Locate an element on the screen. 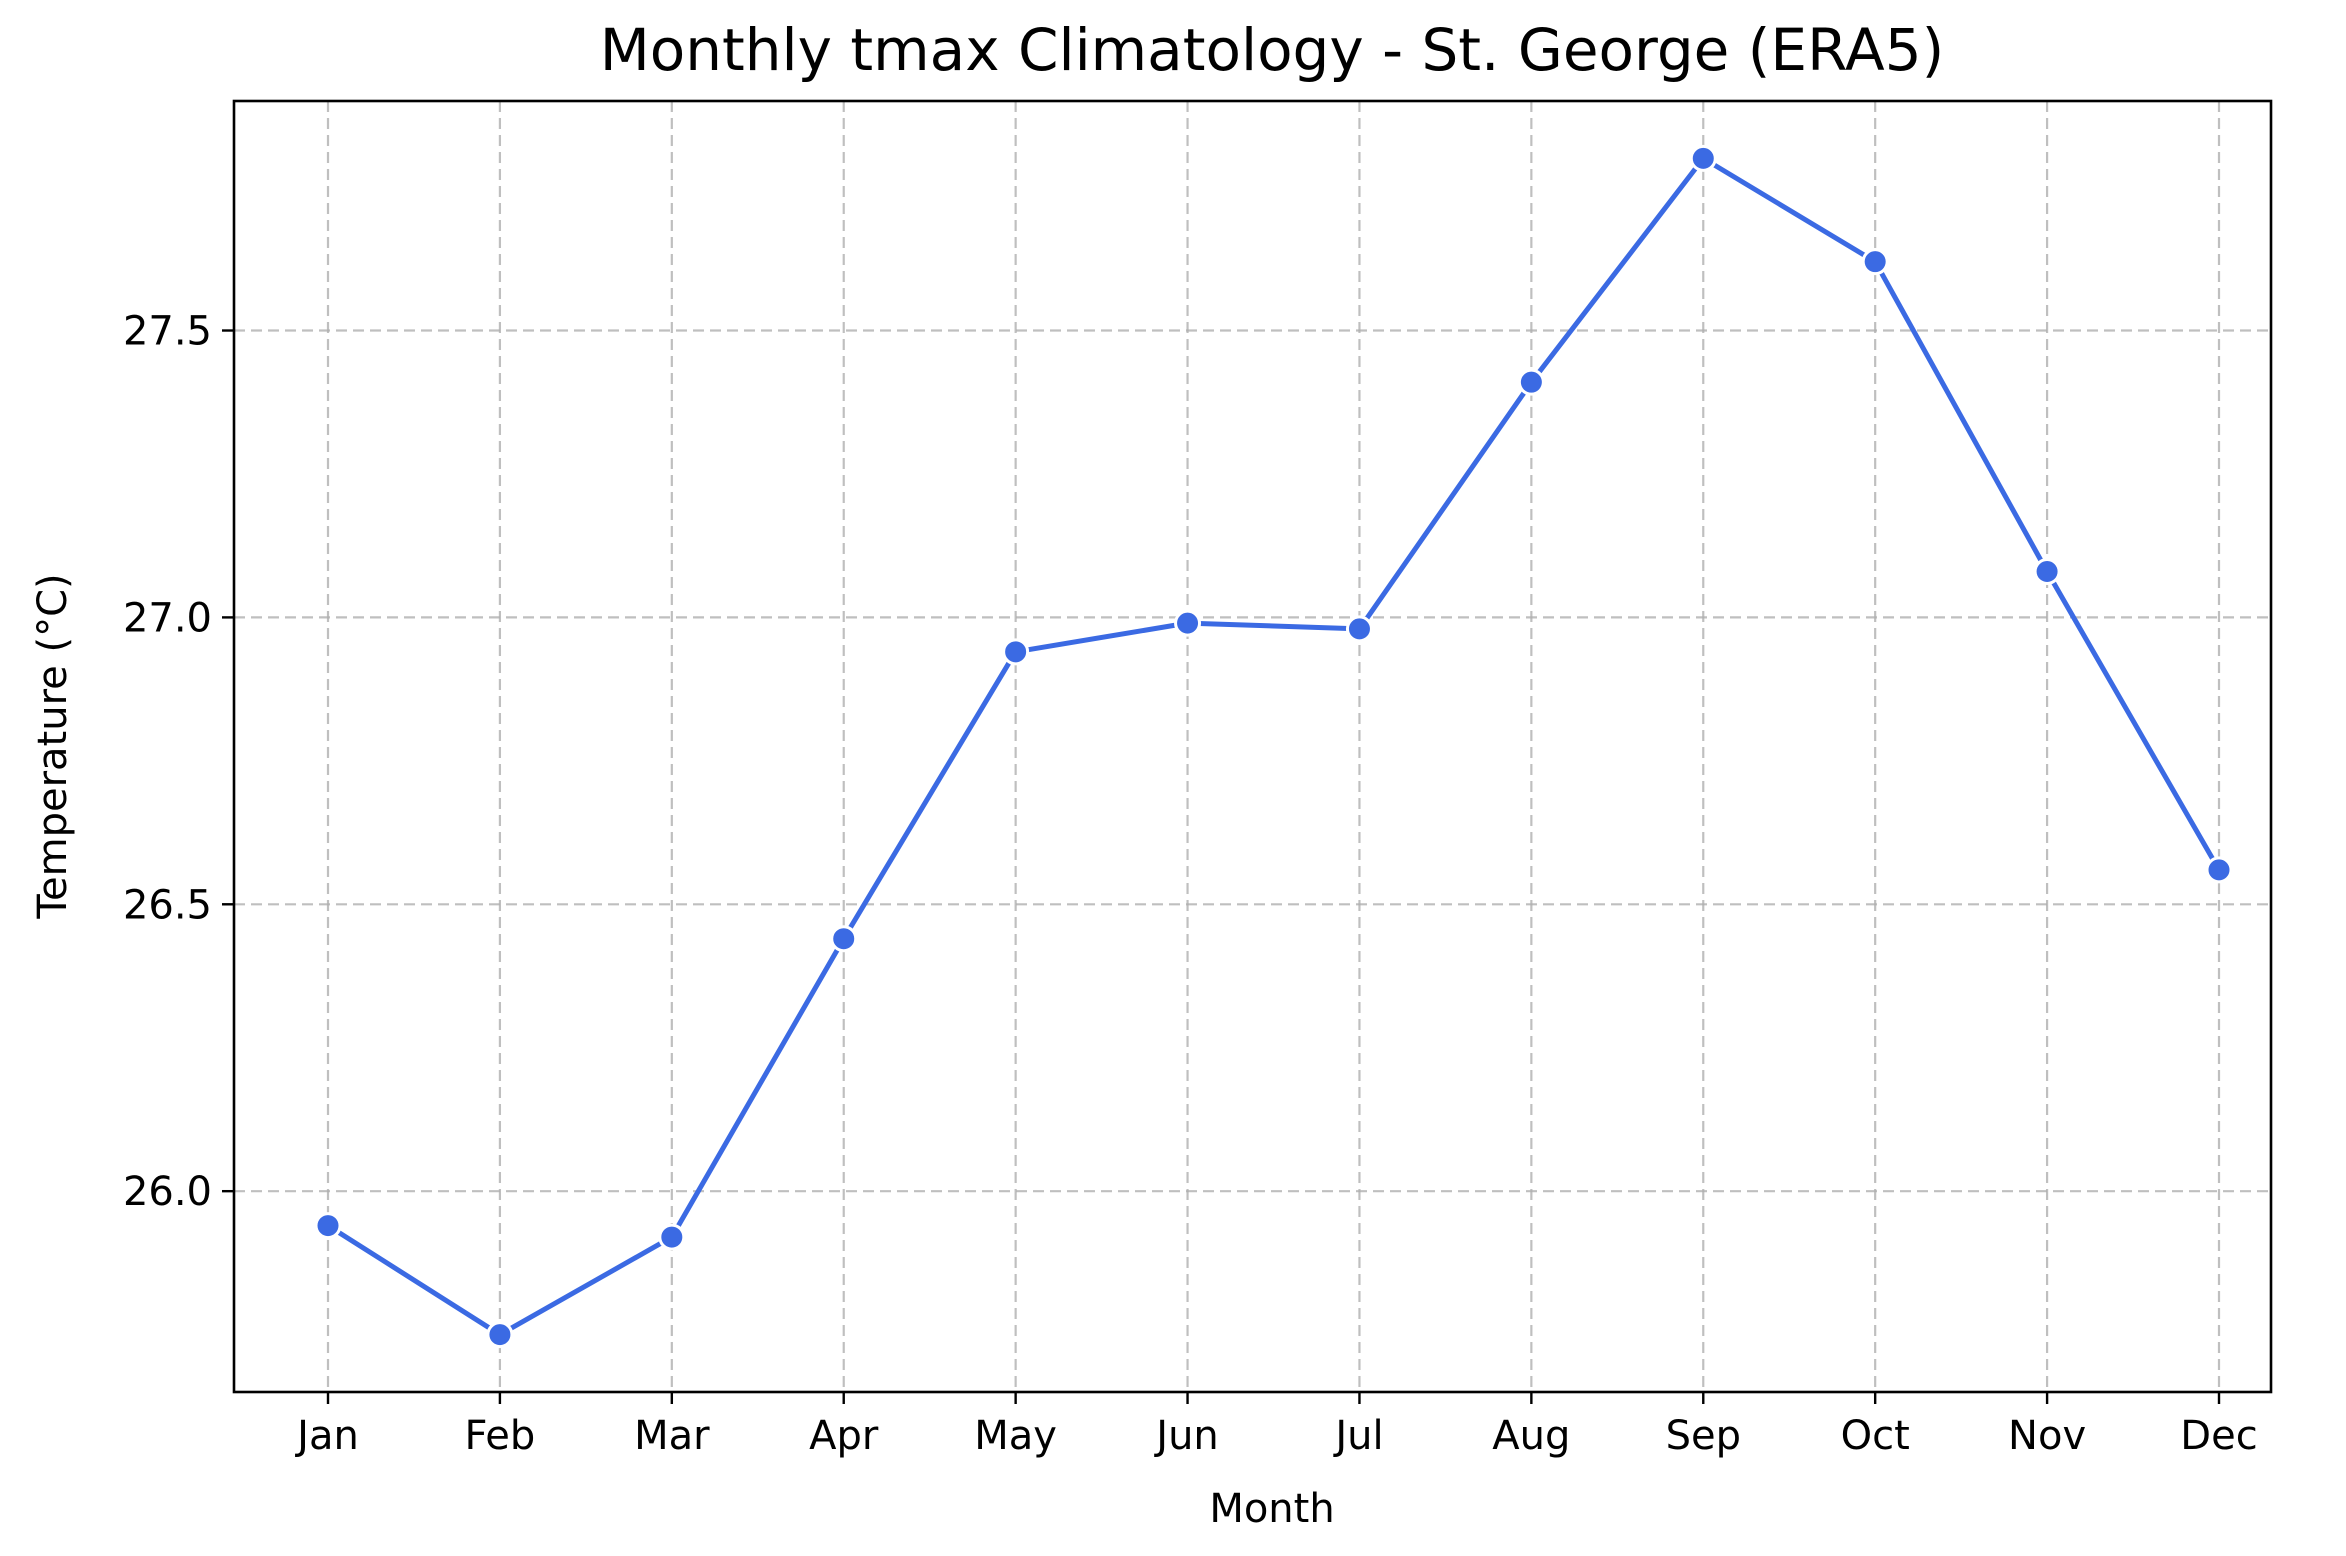  data-point-oct is located at coordinates (1875, 262).